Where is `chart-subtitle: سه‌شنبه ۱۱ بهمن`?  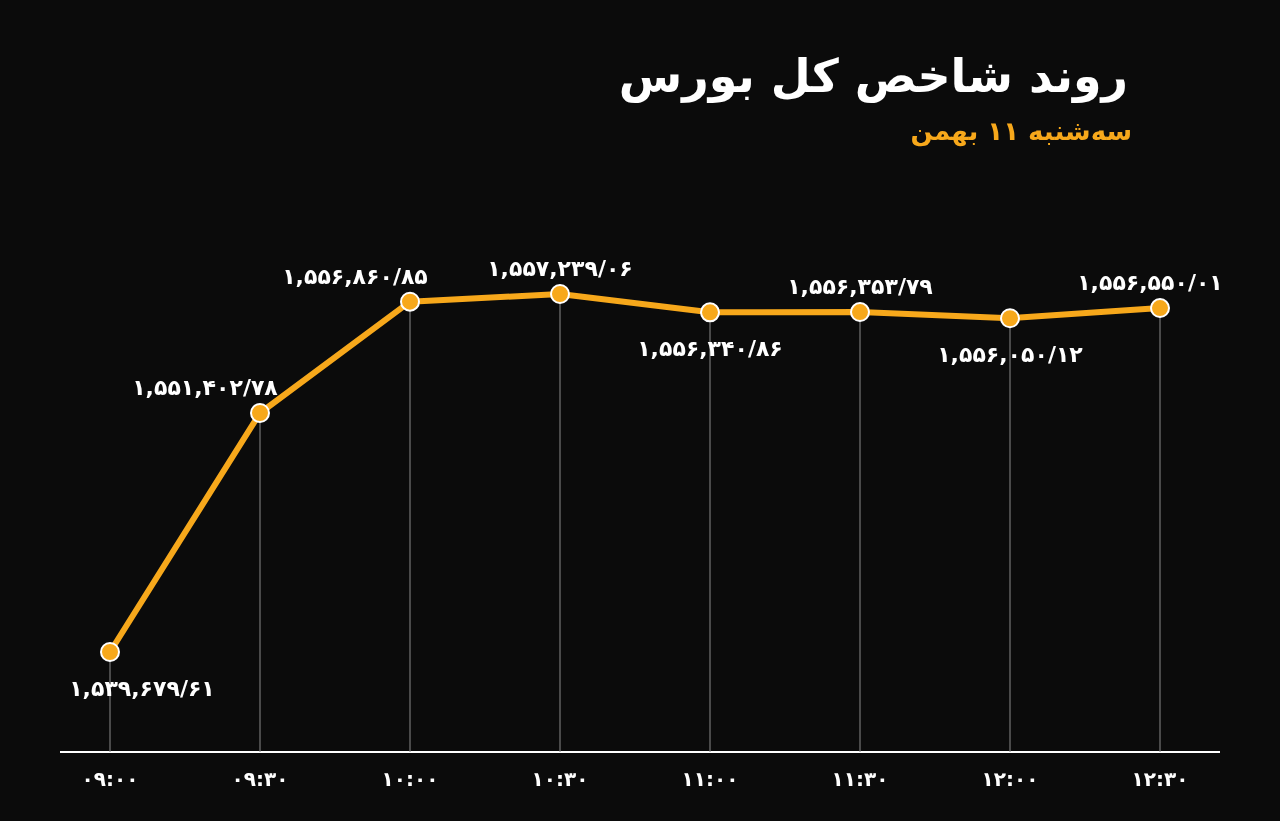 chart-subtitle: سه‌شنبه ۱۱ بهمن is located at coordinates (1021, 131).